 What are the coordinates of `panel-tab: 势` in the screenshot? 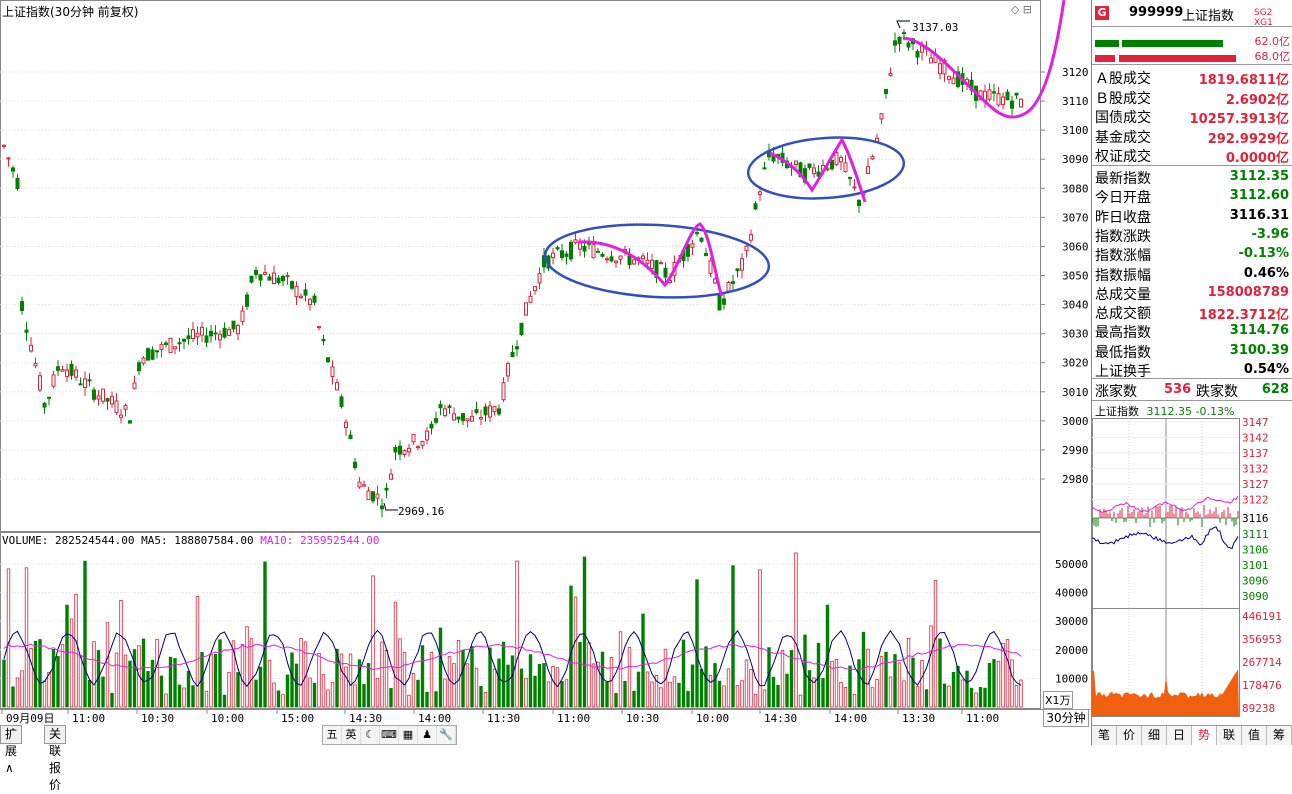 It's located at (1204, 735).